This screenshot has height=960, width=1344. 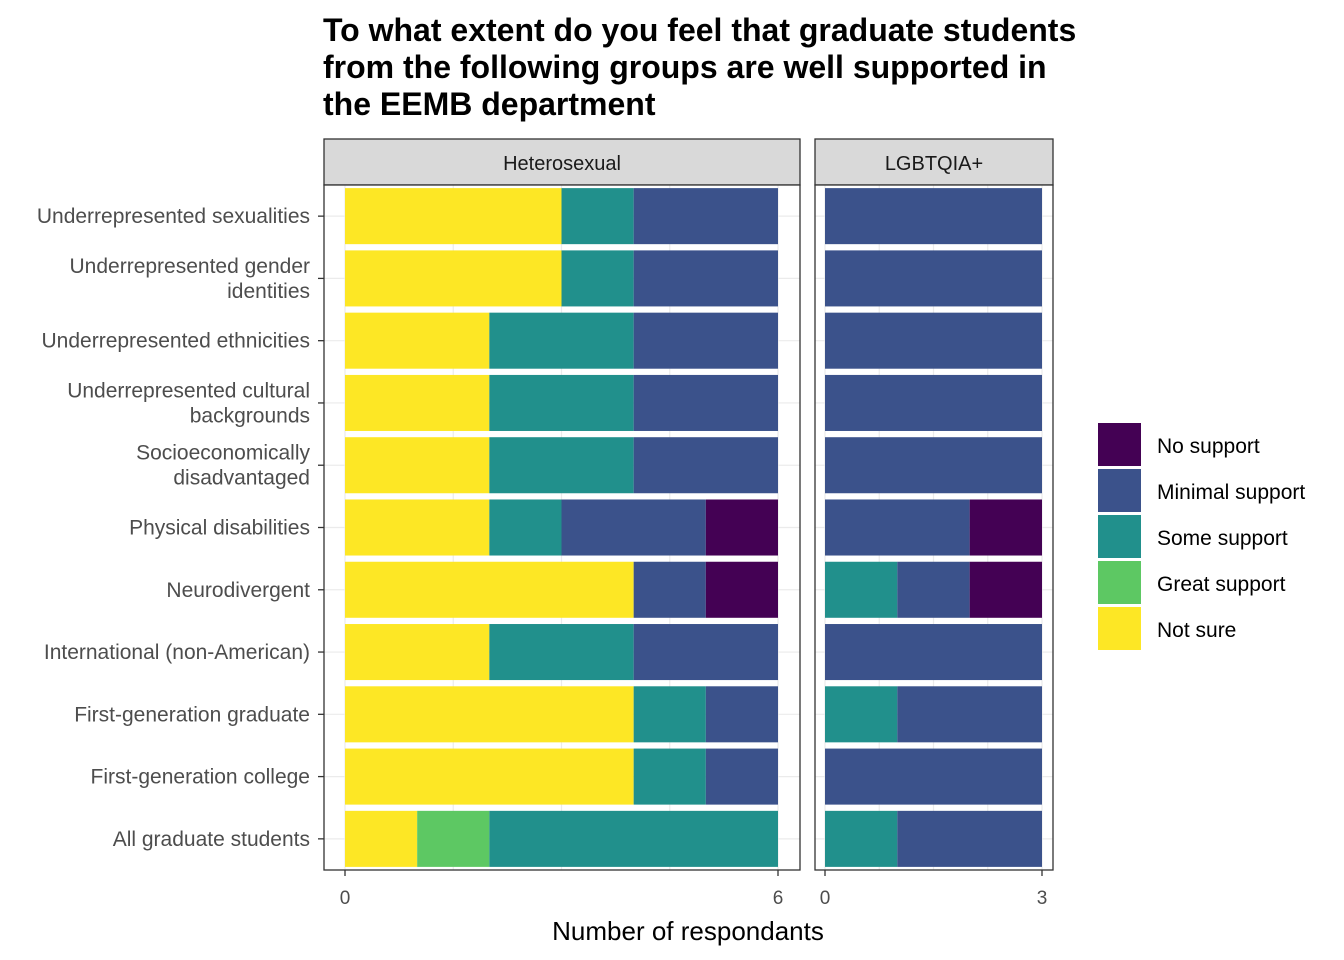 I want to click on x-tick-label: 6, so click(x=778, y=898).